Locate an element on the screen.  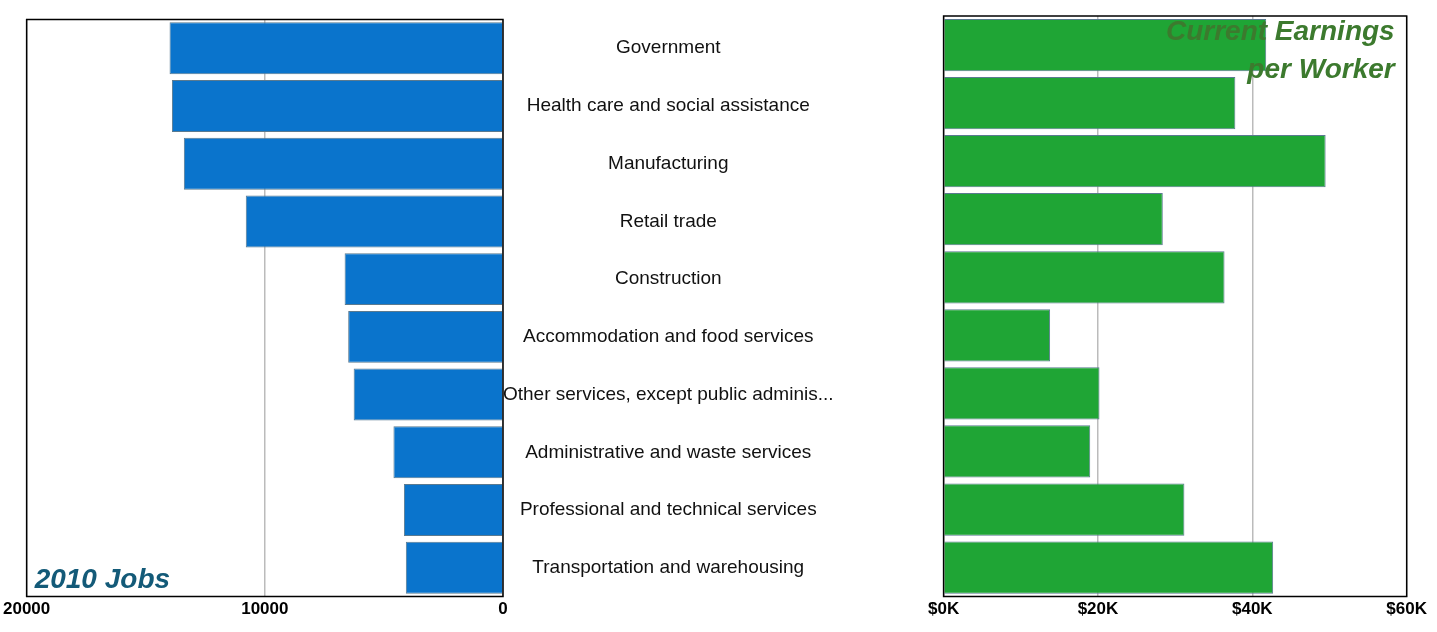
y-tick-label: Accommodation and food services is located at coordinates (668, 336).